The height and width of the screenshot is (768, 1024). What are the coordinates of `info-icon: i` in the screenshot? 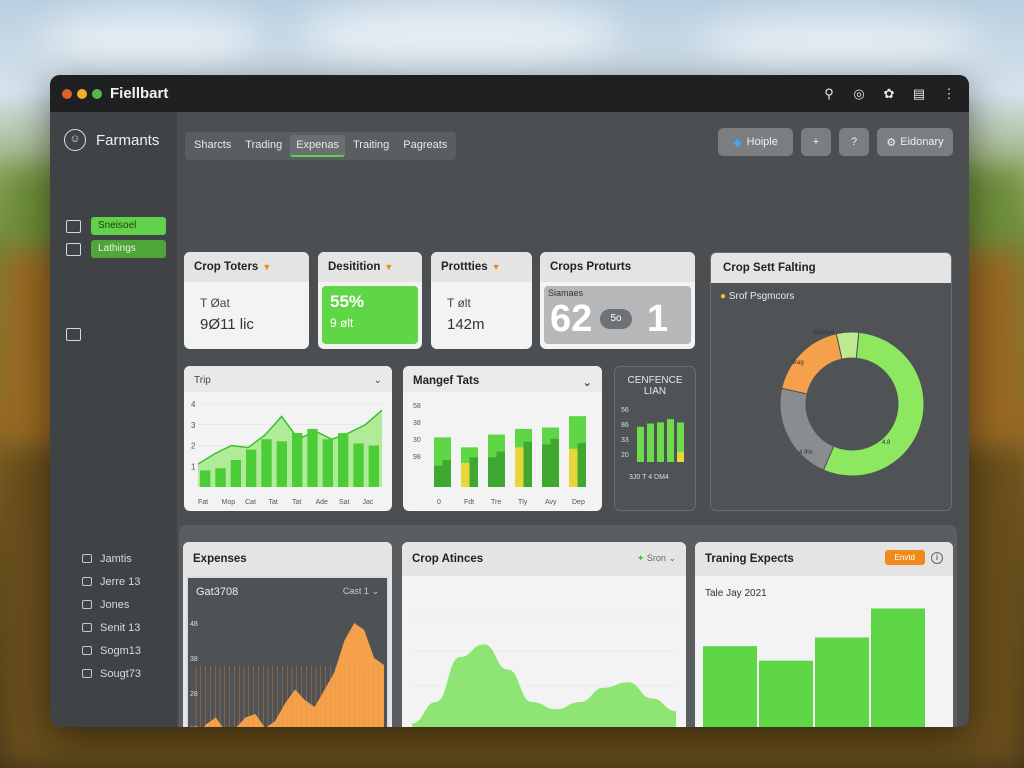 It's located at (937, 557).